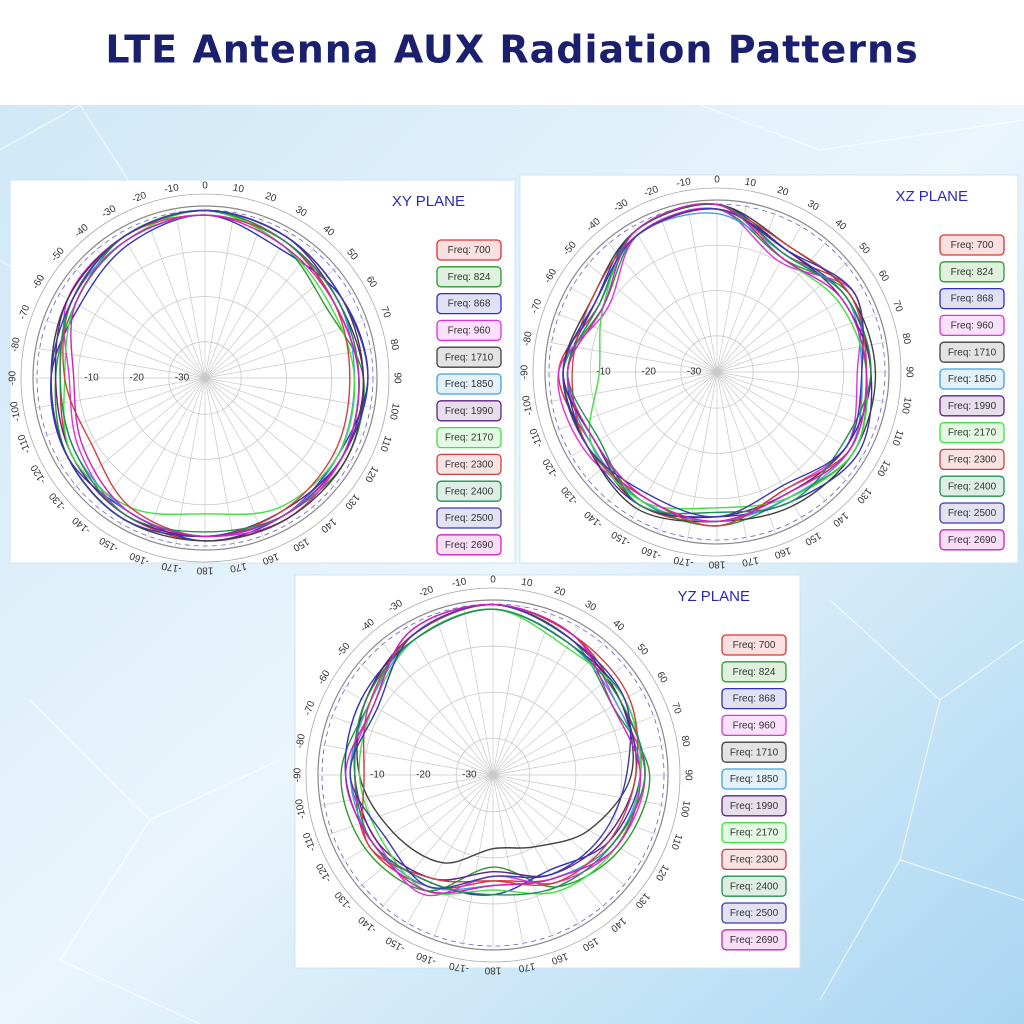 The image size is (1024, 1024). What do you see at coordinates (469, 277) in the screenshot?
I see `legend-label: Freq: 824` at bounding box center [469, 277].